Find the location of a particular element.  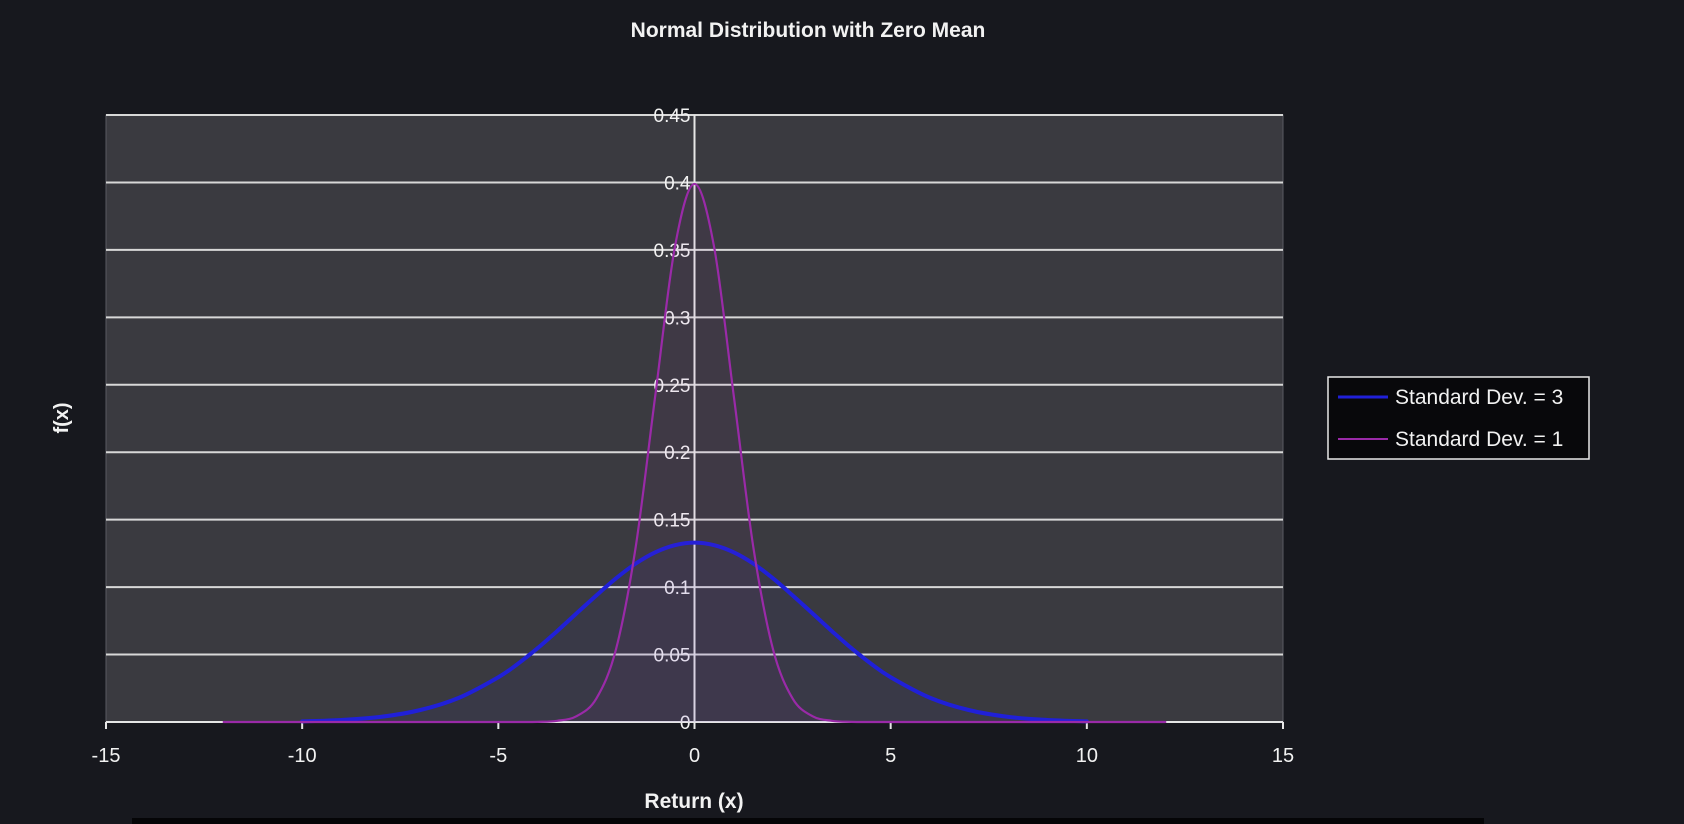

x-tick-label: -5 is located at coordinates (498, 756).